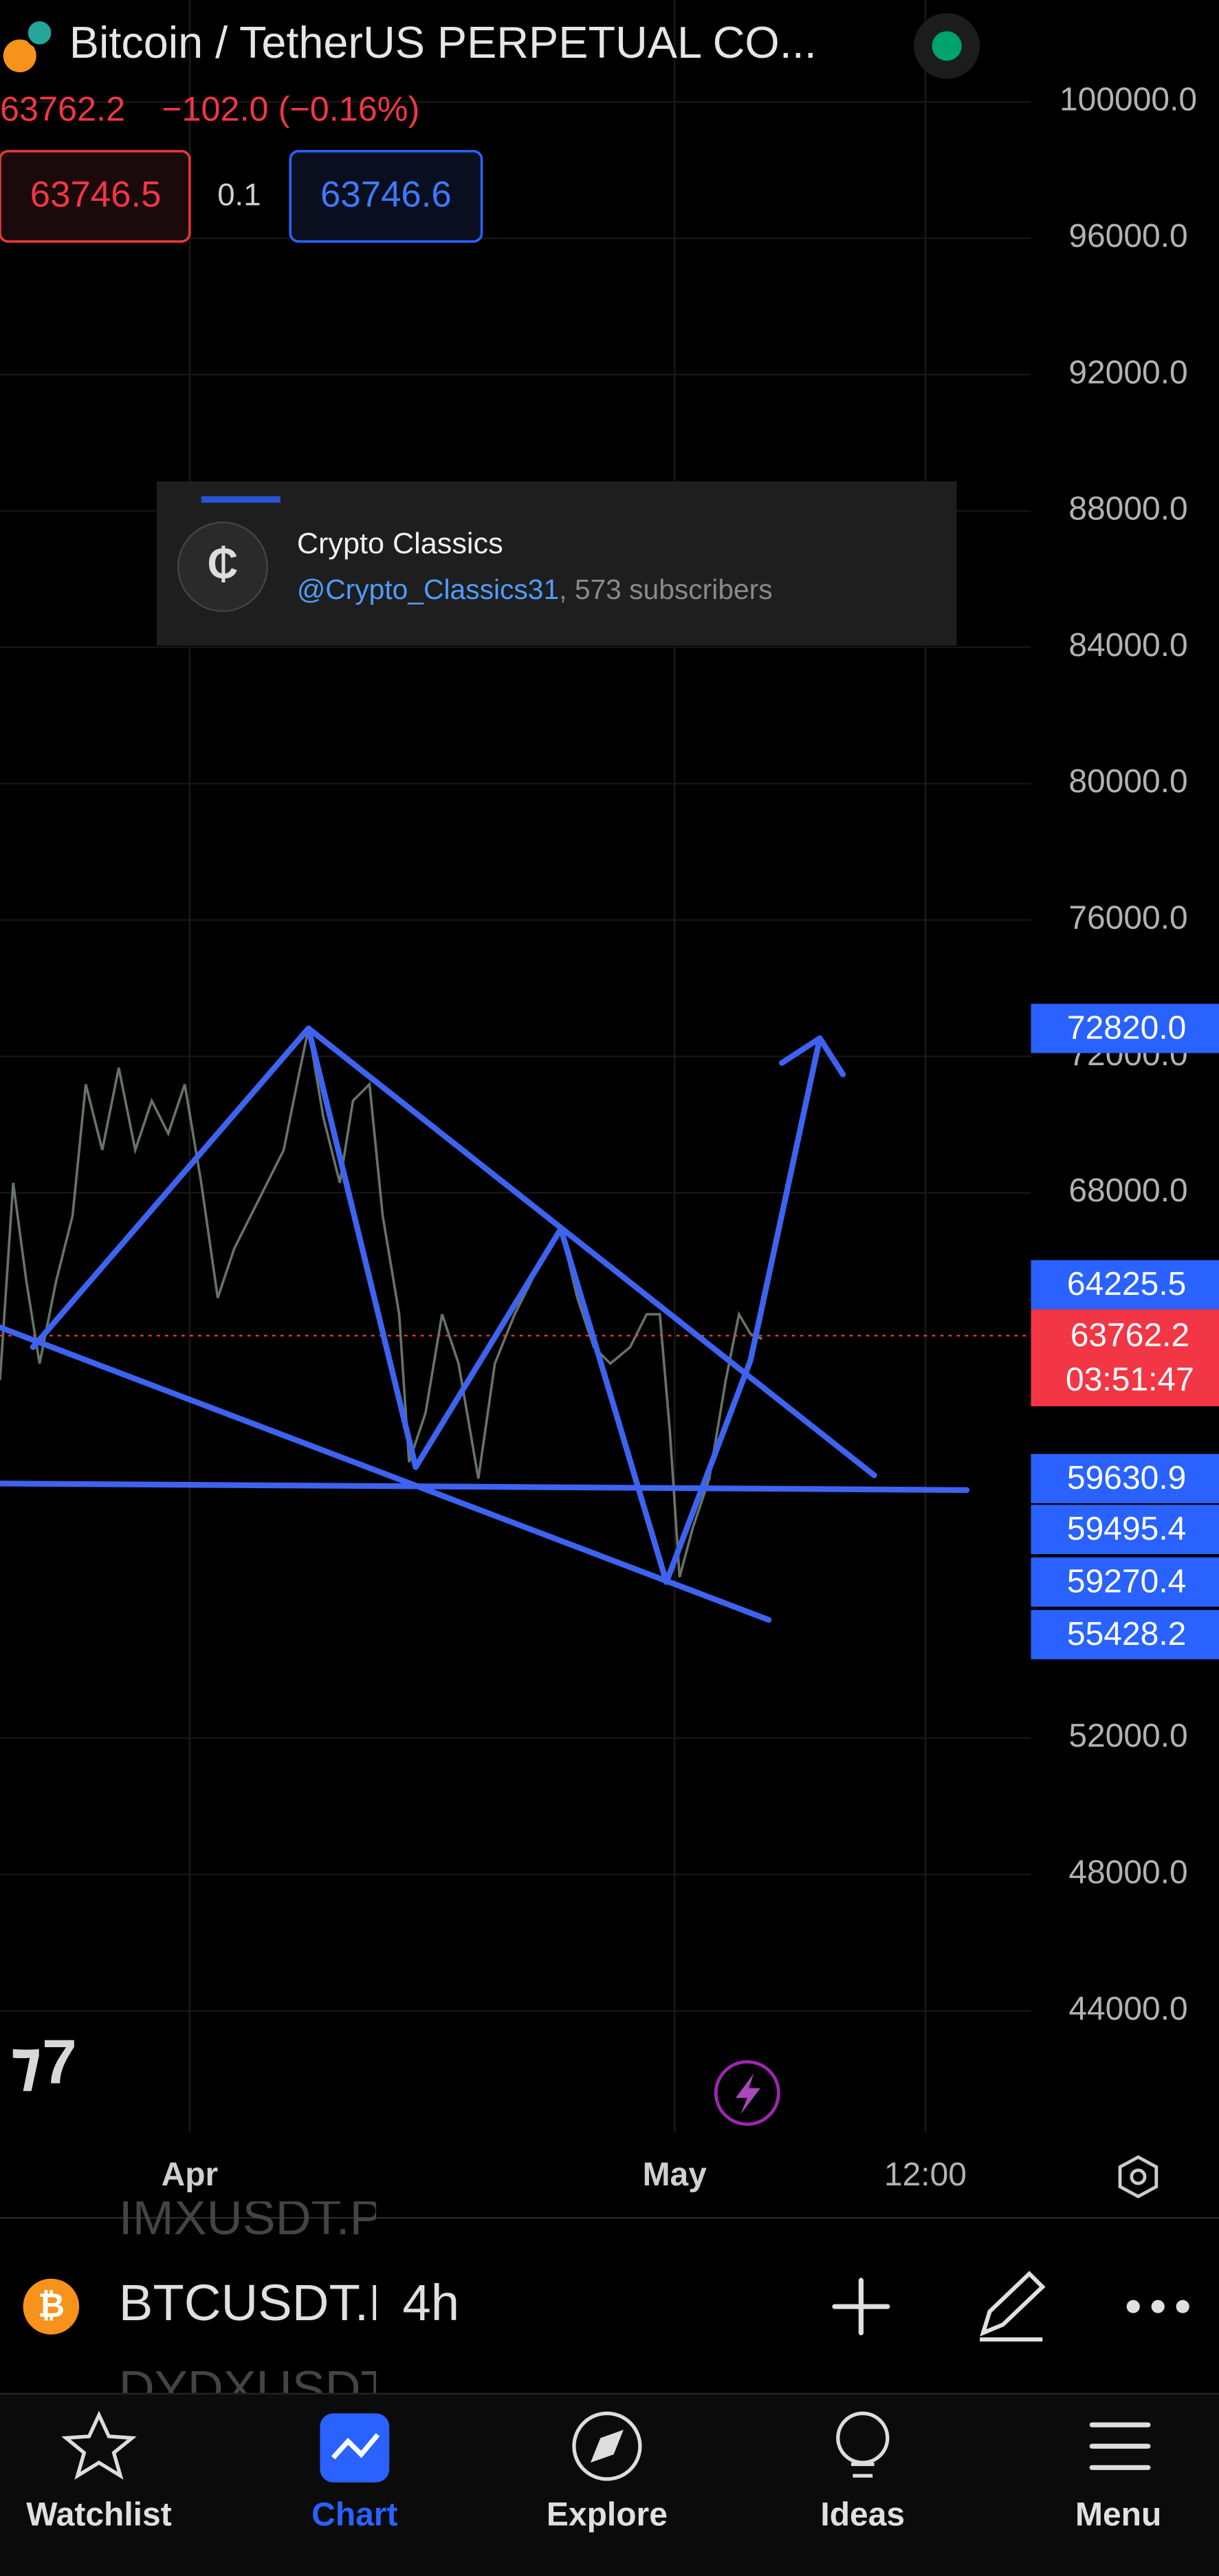  I want to click on more-button, so click(1157, 2306).